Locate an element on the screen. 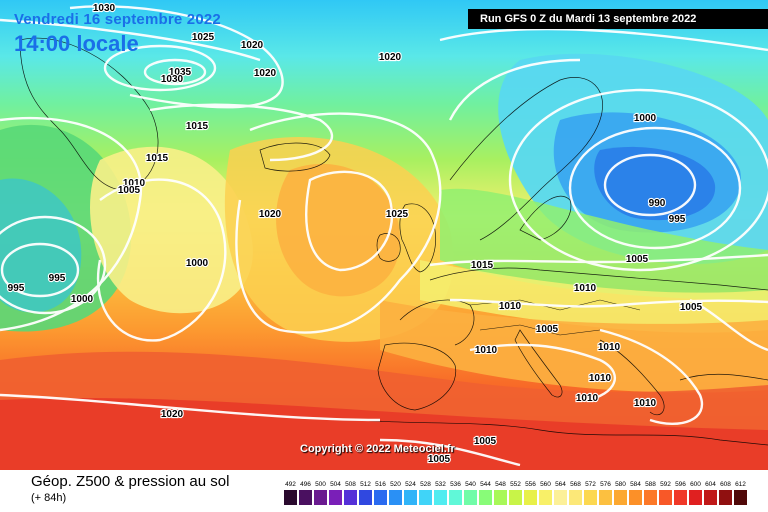 This screenshot has width=768, height=512. legend-value-label: 560 is located at coordinates (545, 484).